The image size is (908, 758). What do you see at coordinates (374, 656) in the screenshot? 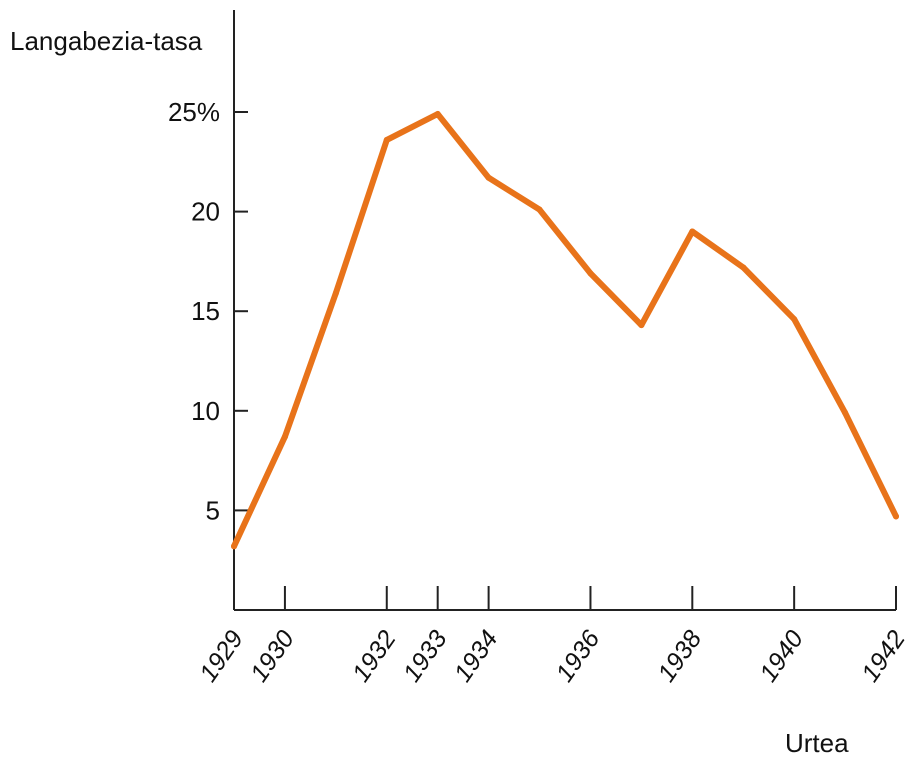
I see `x-tick-label: 1932` at bounding box center [374, 656].